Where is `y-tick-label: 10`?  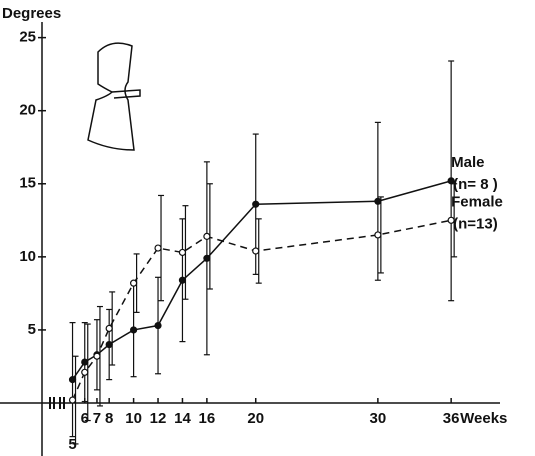 y-tick-label: 10 is located at coordinates (27, 256).